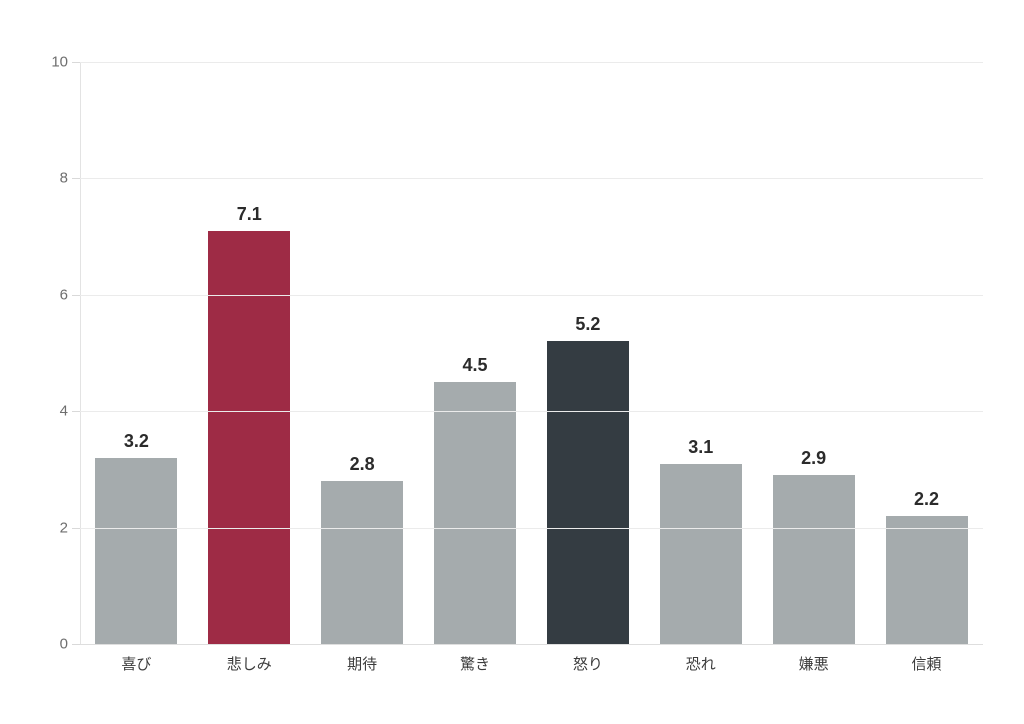 The image size is (1024, 724). I want to click on bar-slot: 2.8, so click(362, 353).